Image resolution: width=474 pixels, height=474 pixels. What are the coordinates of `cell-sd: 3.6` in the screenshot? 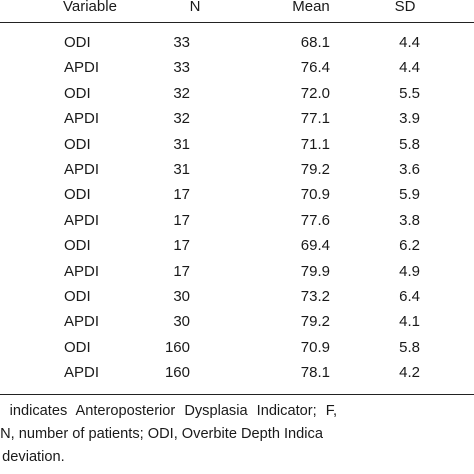 It's located at (409, 169).